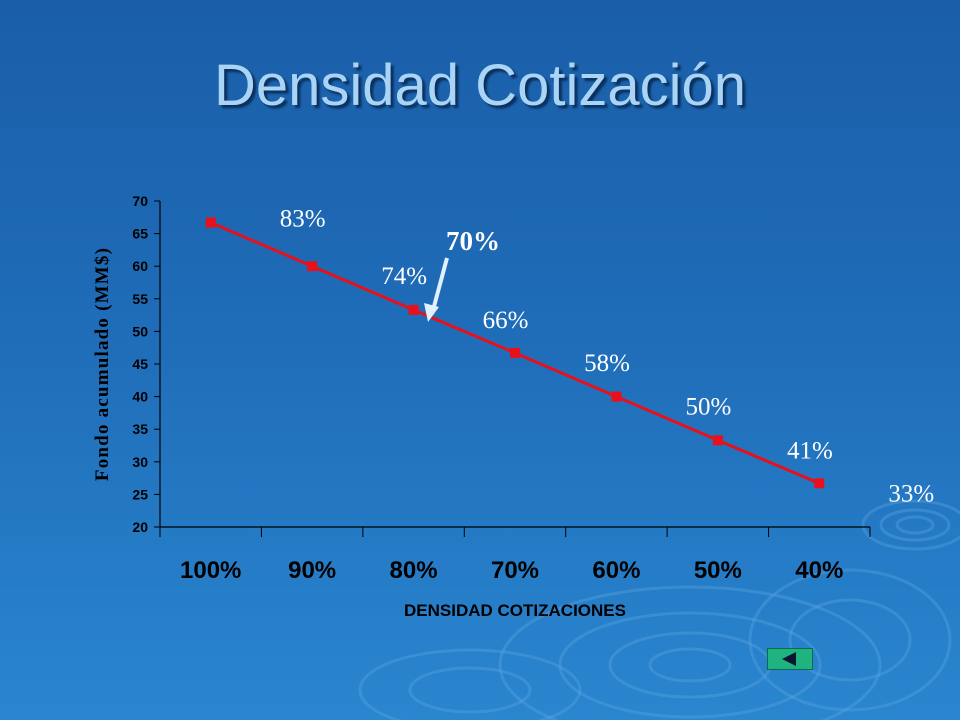  Describe the element at coordinates (709, 407) in the screenshot. I see `percentage-annotation: 50%` at that location.